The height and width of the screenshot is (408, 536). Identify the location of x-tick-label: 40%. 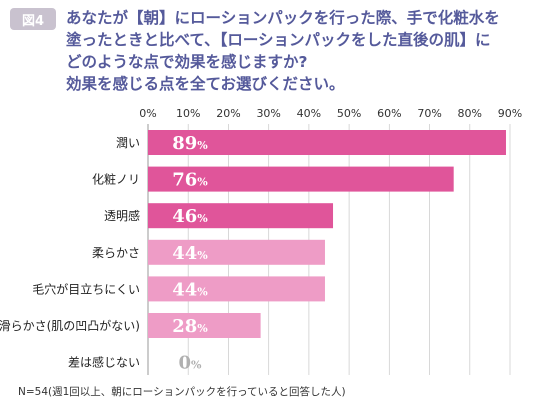
(309, 113).